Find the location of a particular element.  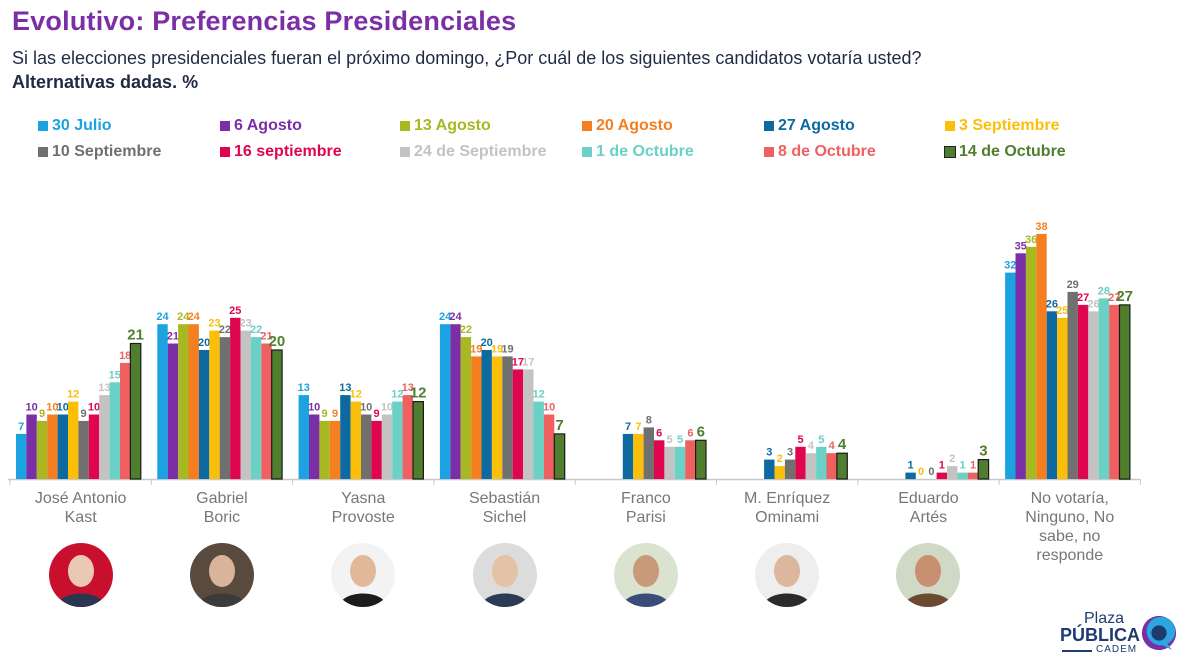

data-label: 8 is located at coordinates (649, 420).